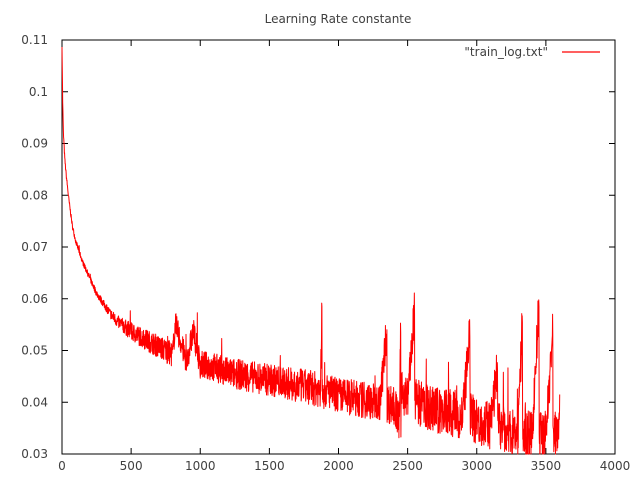  Describe the element at coordinates (338, 466) in the screenshot. I see `x-tick-label: 2000` at that location.